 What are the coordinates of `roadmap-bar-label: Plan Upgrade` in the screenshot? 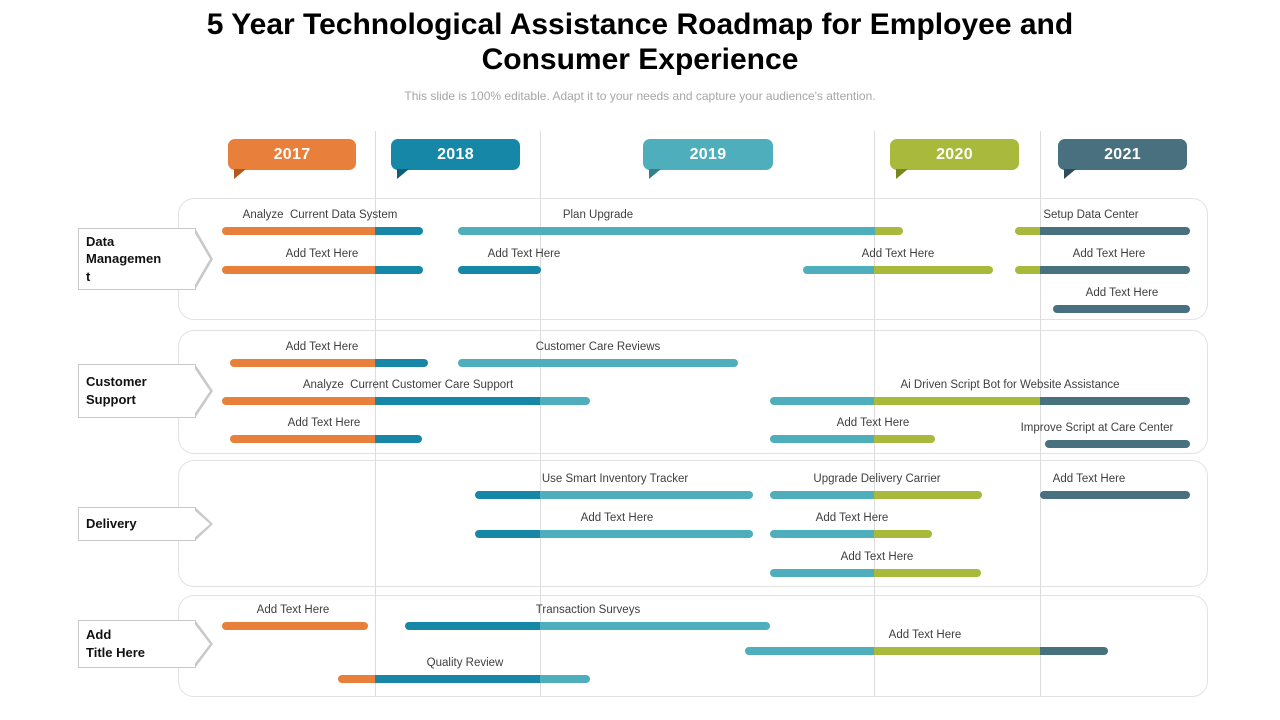 It's located at (598, 215).